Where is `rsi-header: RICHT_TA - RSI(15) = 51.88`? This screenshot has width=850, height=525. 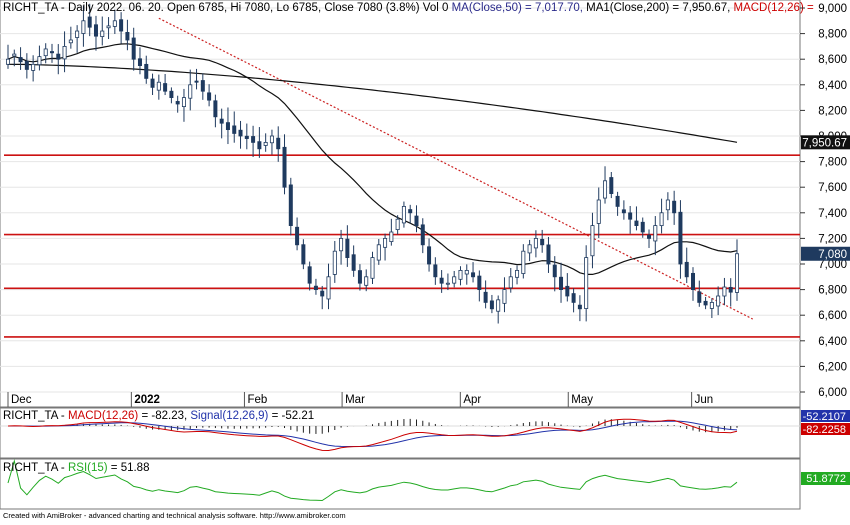
rsi-header: RICHT_TA - RSI(15) = 51.88 is located at coordinates (76, 468).